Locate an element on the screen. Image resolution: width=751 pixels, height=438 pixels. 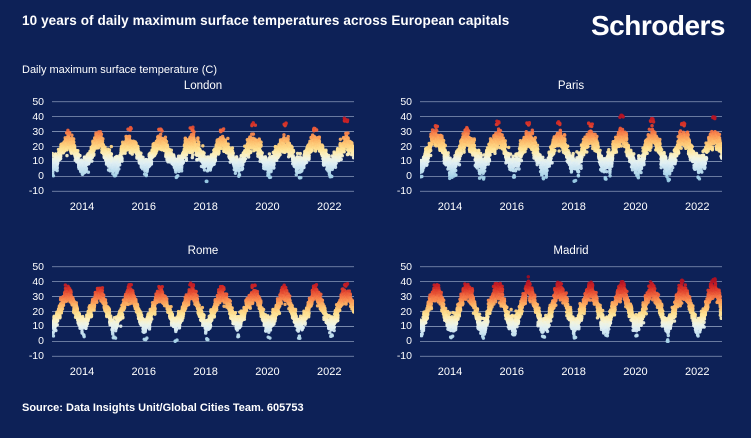
plot-area-madrid is located at coordinates (571, 311).